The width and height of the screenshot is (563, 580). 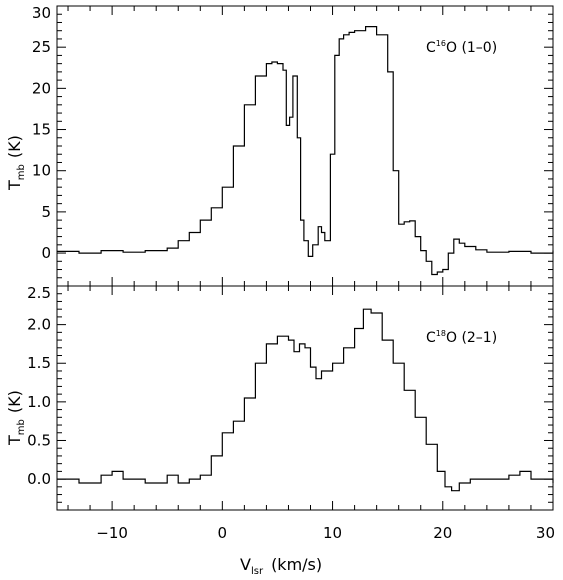 I want to click on co16-y-tick-labels: 0 5 10 15 20 25 30, so click(x=41, y=133).